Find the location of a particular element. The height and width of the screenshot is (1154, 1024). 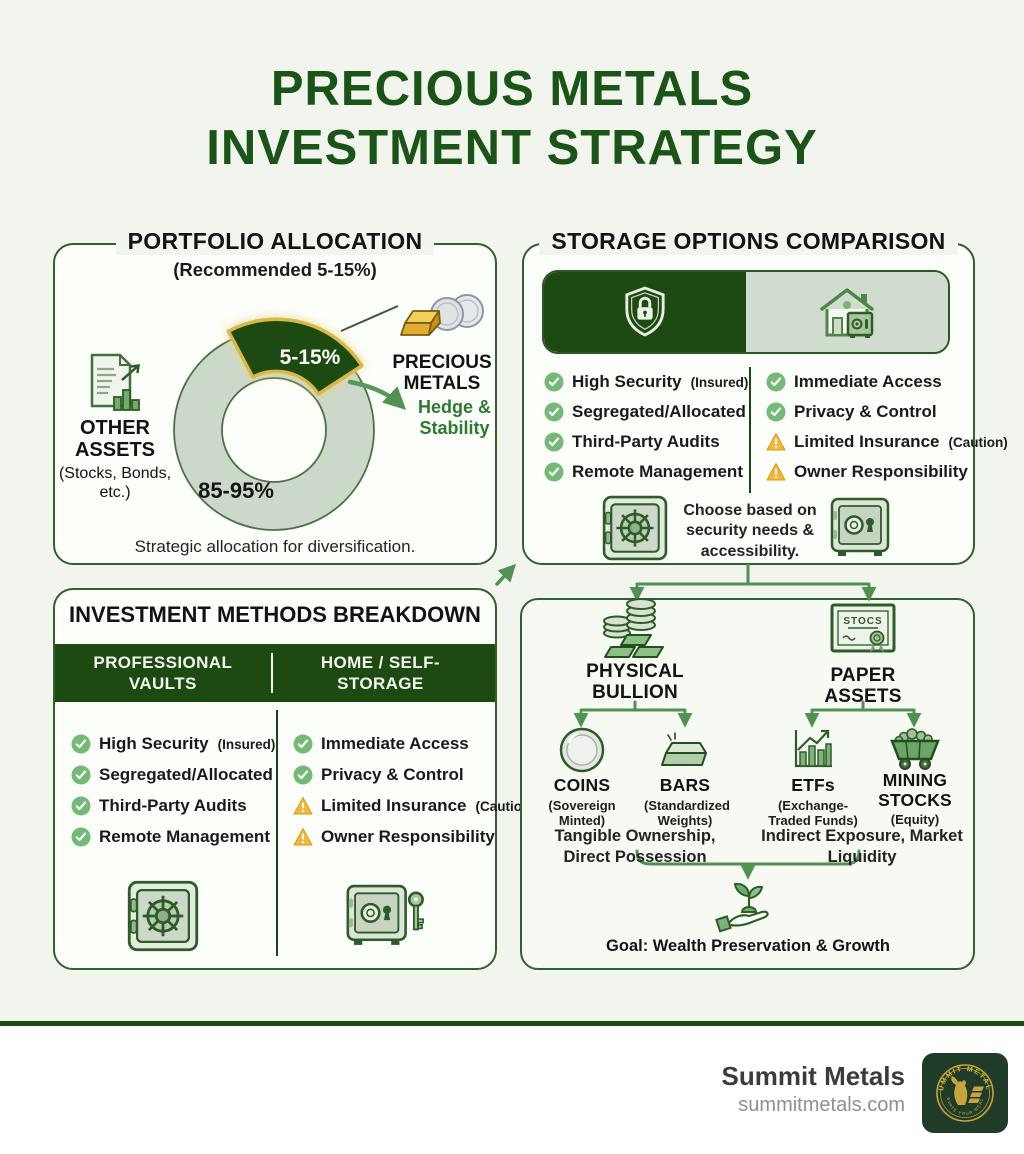

page-title-line1: PRECIOUS METALS is located at coordinates (512, 89).